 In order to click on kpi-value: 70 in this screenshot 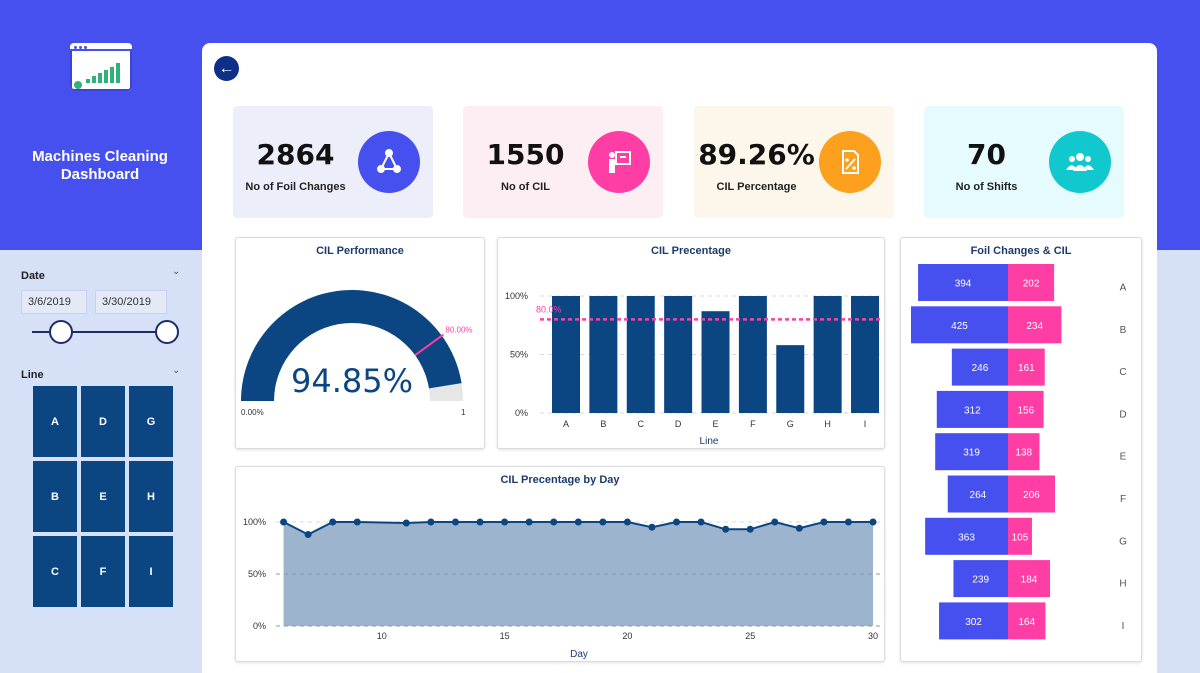, I will do `click(986, 154)`.